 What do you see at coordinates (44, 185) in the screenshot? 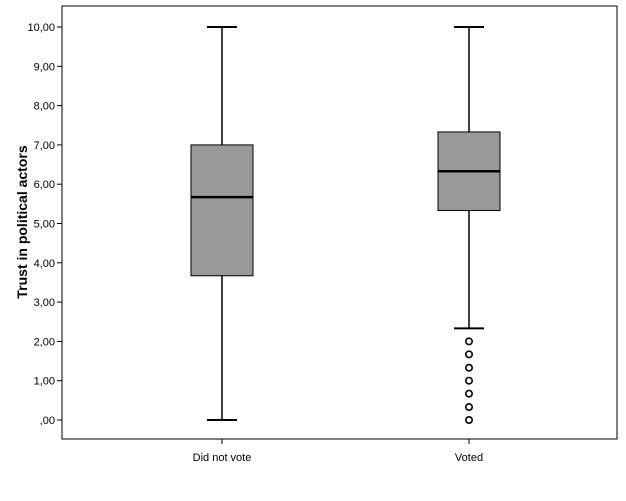
I see `y-tick-label: 6,00` at bounding box center [44, 185].